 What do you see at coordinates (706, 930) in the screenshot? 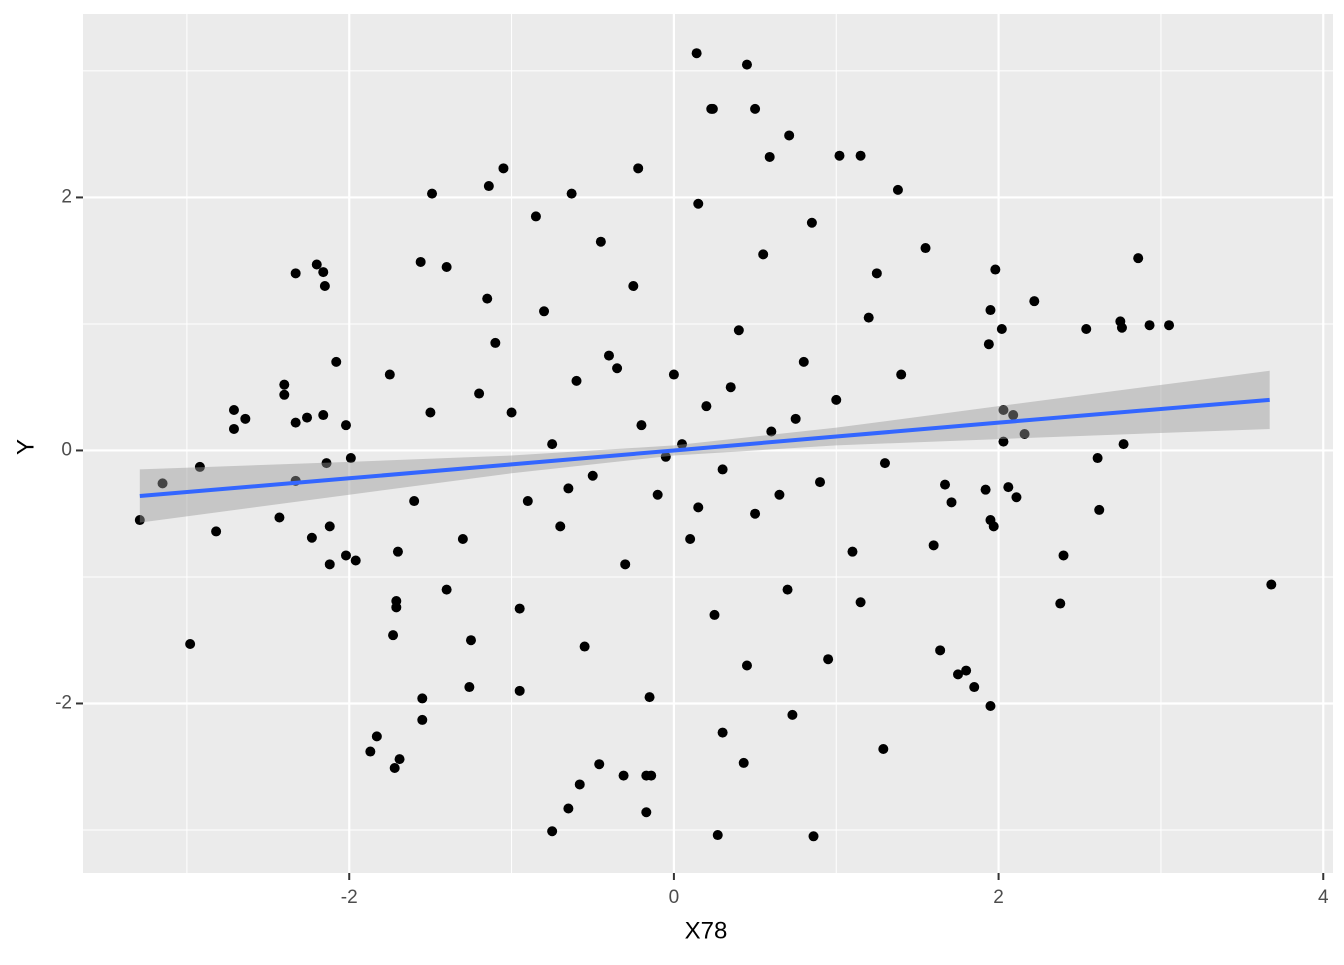
I see `x-axis-title: X78` at bounding box center [706, 930].